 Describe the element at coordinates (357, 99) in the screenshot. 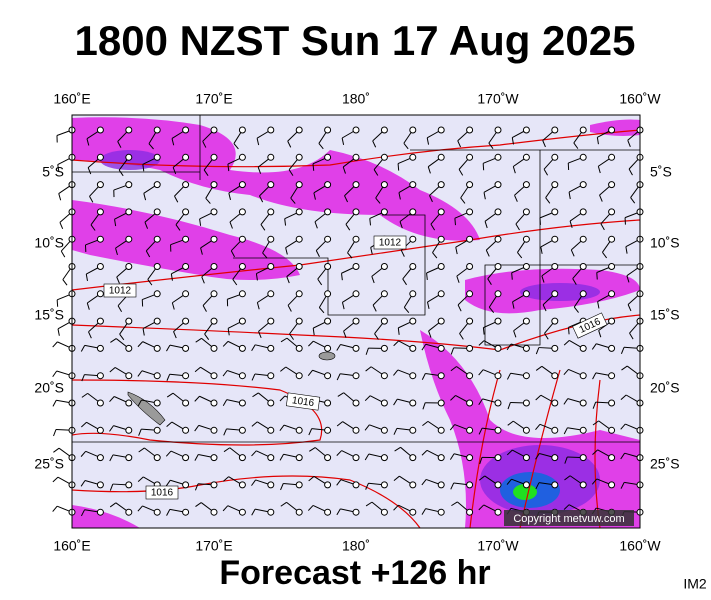

I see `longitude-labels-top: 160˚E 170˚E 180˚ 170˚W 160˚W` at that location.